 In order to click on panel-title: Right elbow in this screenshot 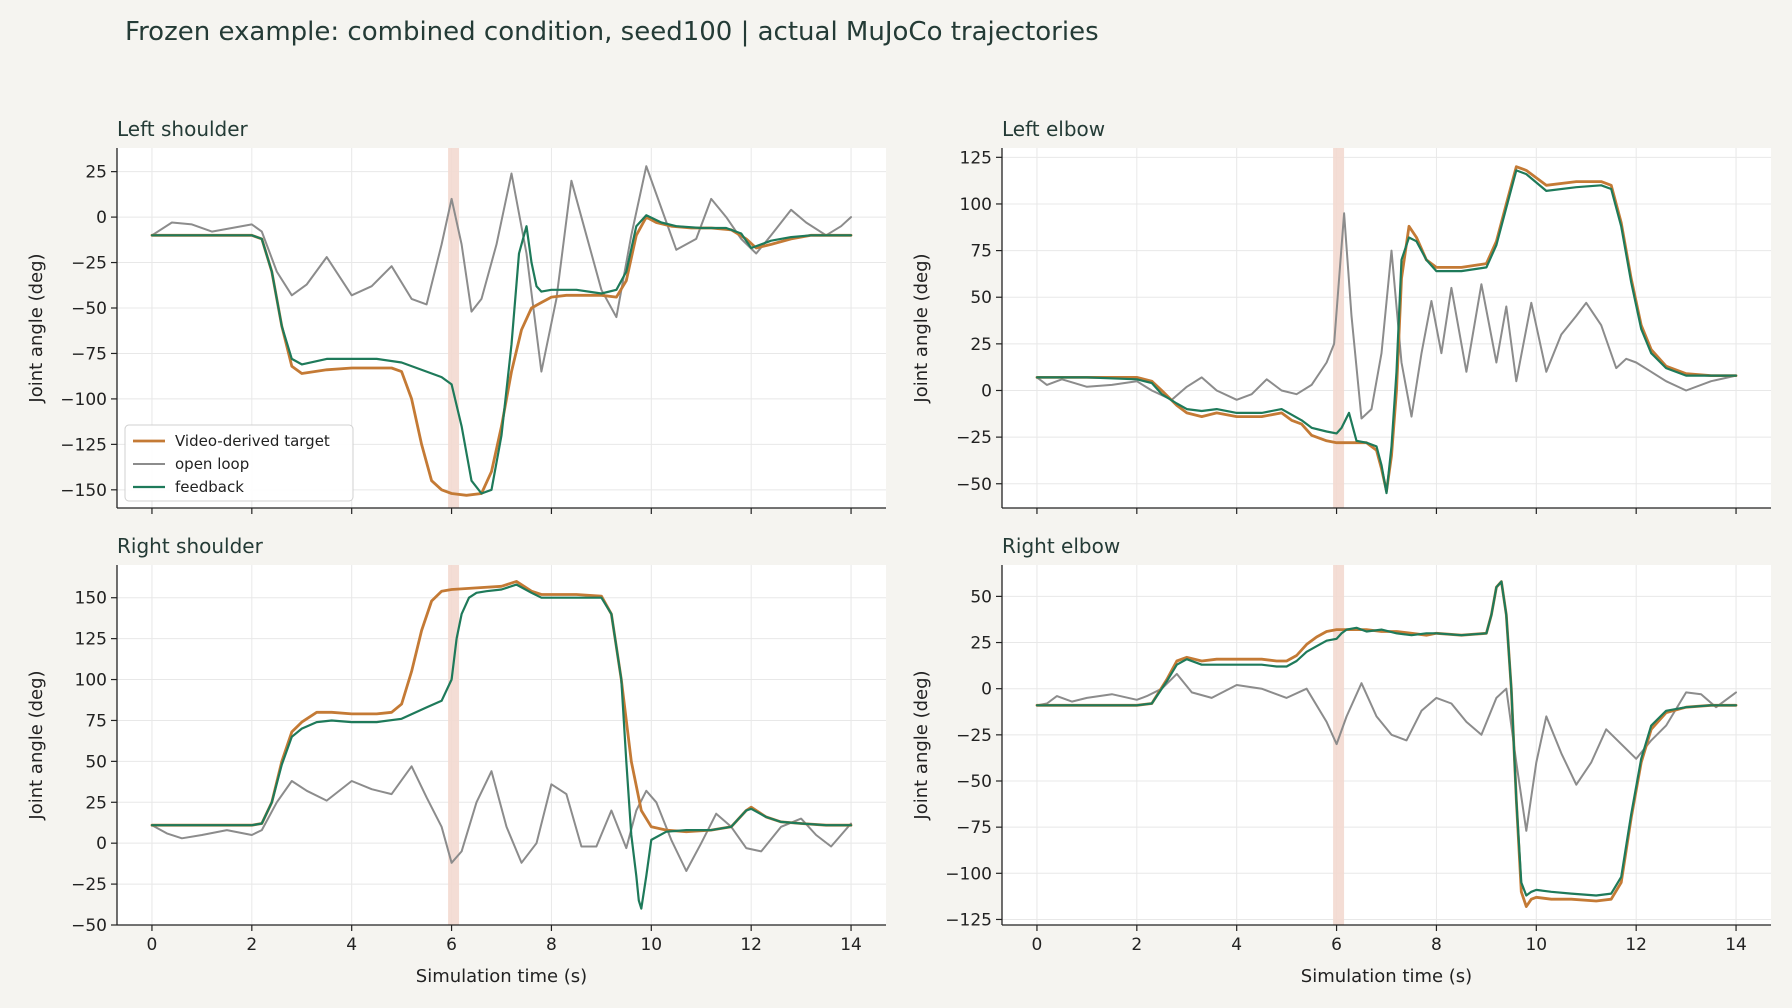, I will do `click(1061, 546)`.